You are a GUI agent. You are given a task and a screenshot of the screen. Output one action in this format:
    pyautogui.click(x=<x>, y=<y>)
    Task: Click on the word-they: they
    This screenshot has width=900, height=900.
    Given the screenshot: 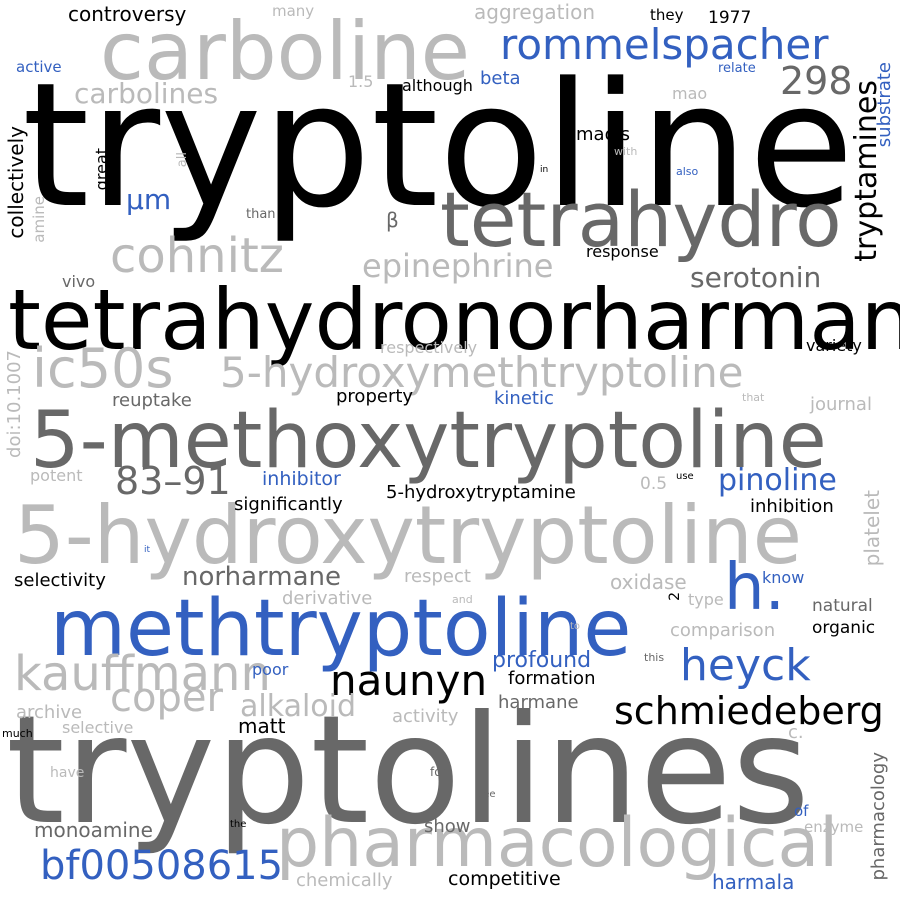 What is the action you would take?
    pyautogui.click(x=667, y=15)
    